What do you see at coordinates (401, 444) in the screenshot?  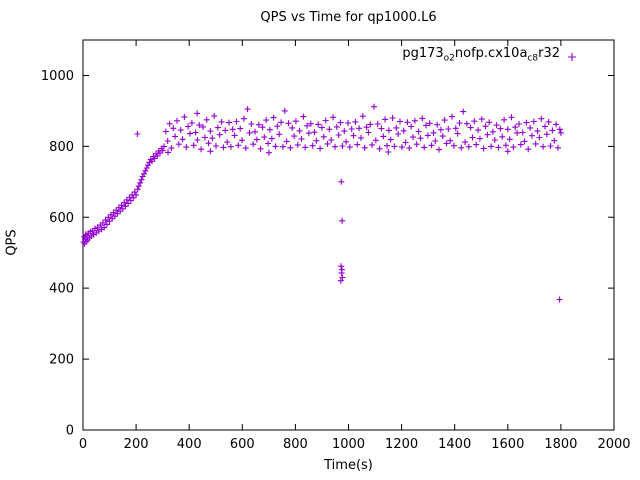 I see `x-tick-label: 1200` at bounding box center [401, 444].